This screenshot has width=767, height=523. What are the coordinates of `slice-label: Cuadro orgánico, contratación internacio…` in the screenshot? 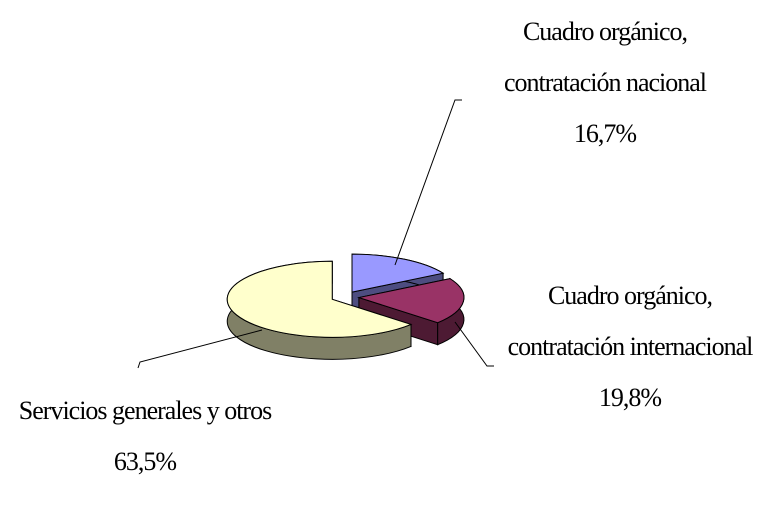 It's located at (623, 346).